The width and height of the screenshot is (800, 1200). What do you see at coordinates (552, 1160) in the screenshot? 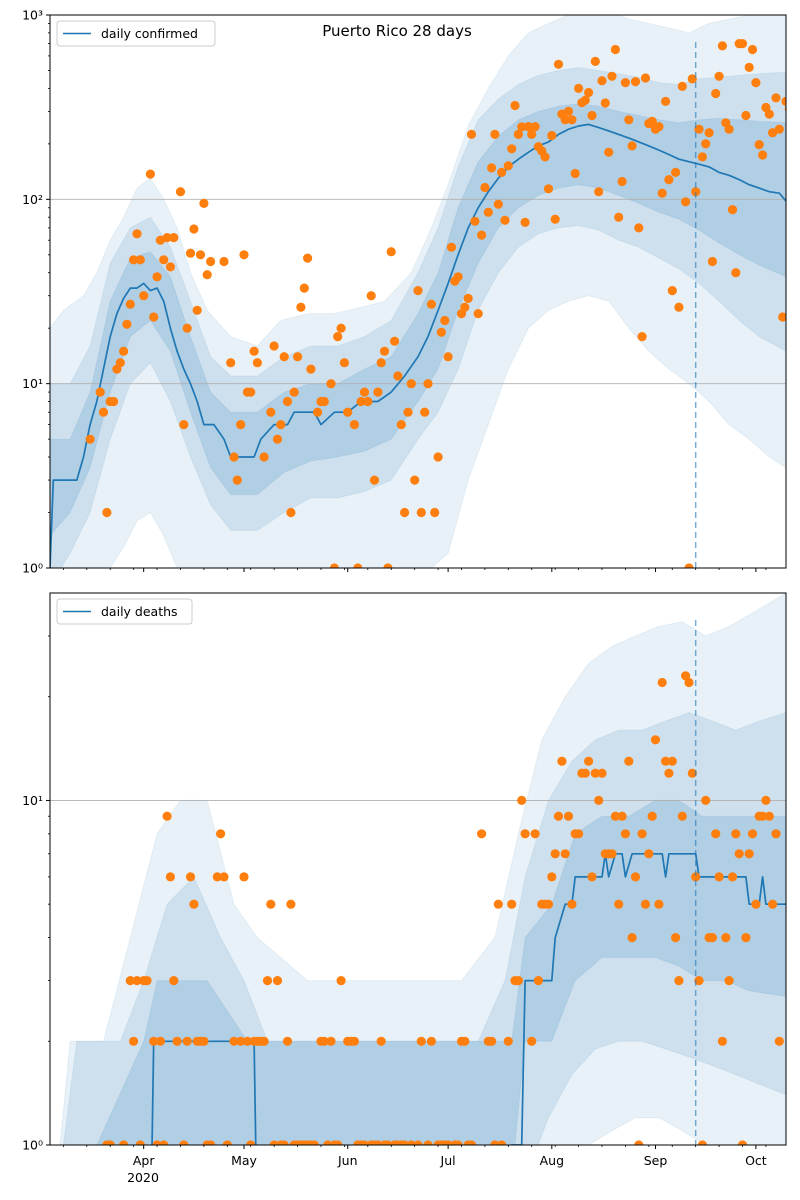
I see `x-tick-label: Aug` at bounding box center [552, 1160].